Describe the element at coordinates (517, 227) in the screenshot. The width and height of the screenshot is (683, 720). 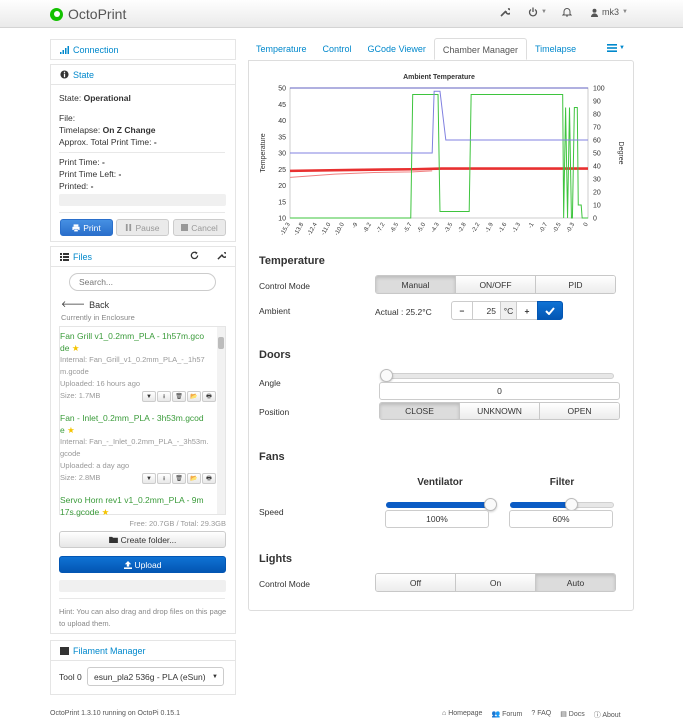
I see `x-tick-label: -1.3` at that location.